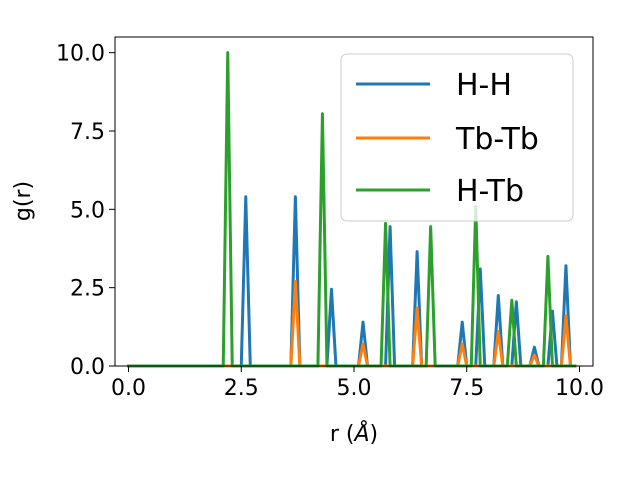 The height and width of the screenshot is (480, 640). What do you see at coordinates (497, 139) in the screenshot?
I see `legend-label-tb-tb: Tb-Tb` at bounding box center [497, 139].